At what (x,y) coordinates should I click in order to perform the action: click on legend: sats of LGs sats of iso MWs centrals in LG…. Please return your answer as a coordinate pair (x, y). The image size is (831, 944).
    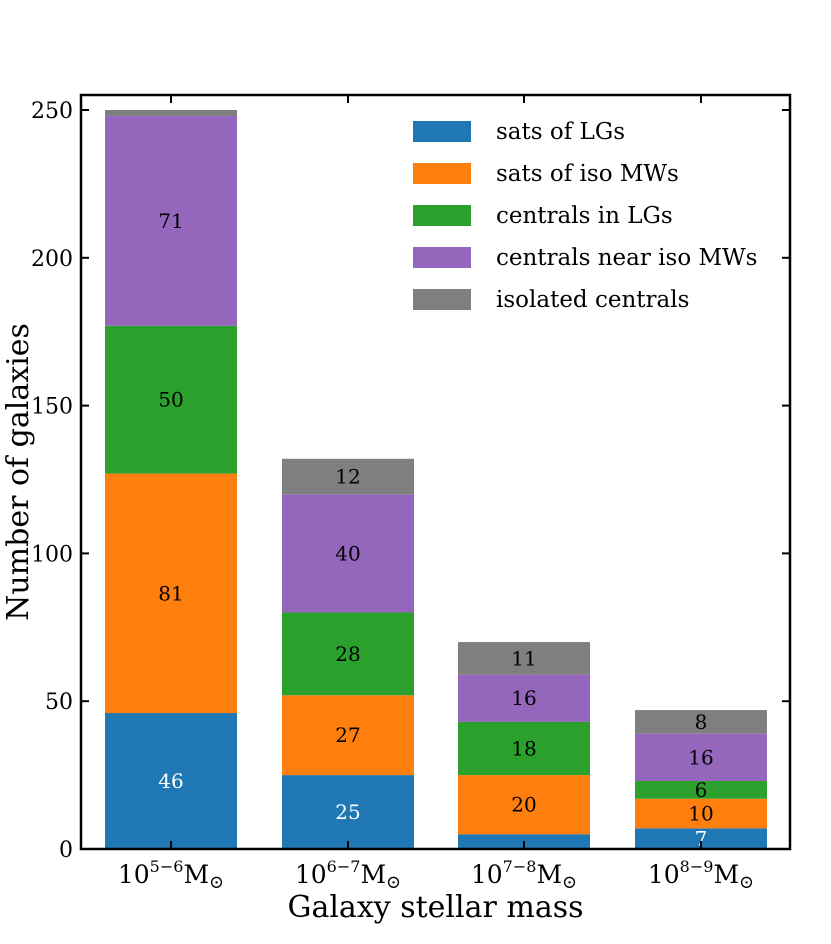
    Looking at the image, I should click on (585, 216).